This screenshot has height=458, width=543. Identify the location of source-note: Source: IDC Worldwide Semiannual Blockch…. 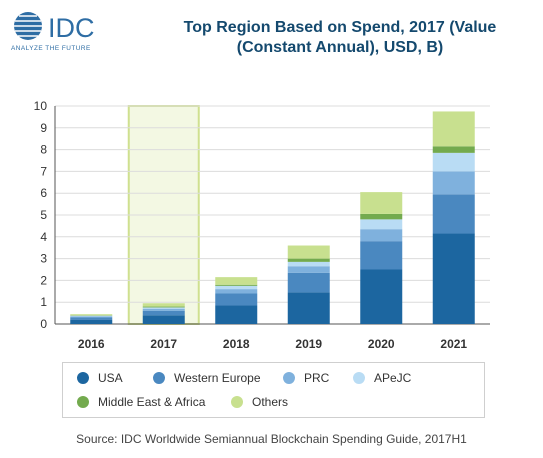
(271, 439).